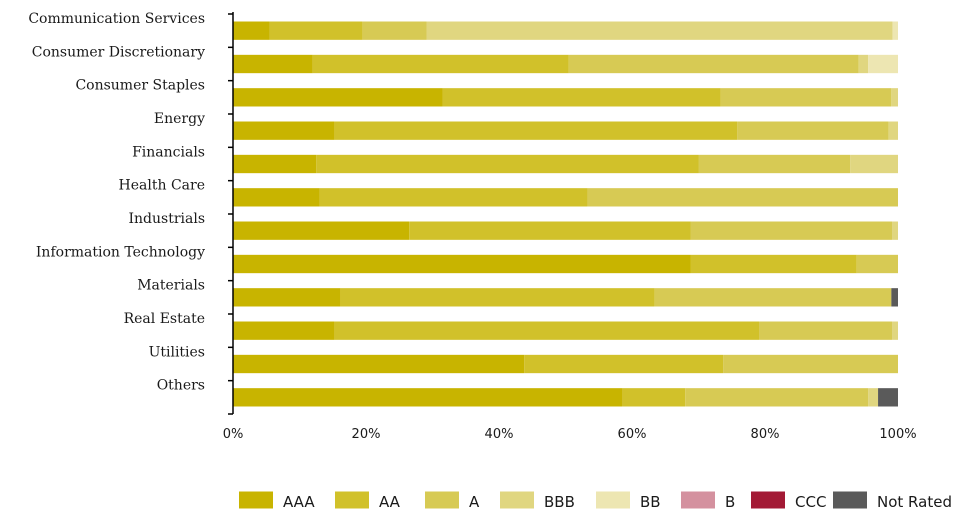 The height and width of the screenshot is (513, 973). What do you see at coordinates (914, 502) in the screenshot?
I see `legend-label: Not Rated` at bounding box center [914, 502].